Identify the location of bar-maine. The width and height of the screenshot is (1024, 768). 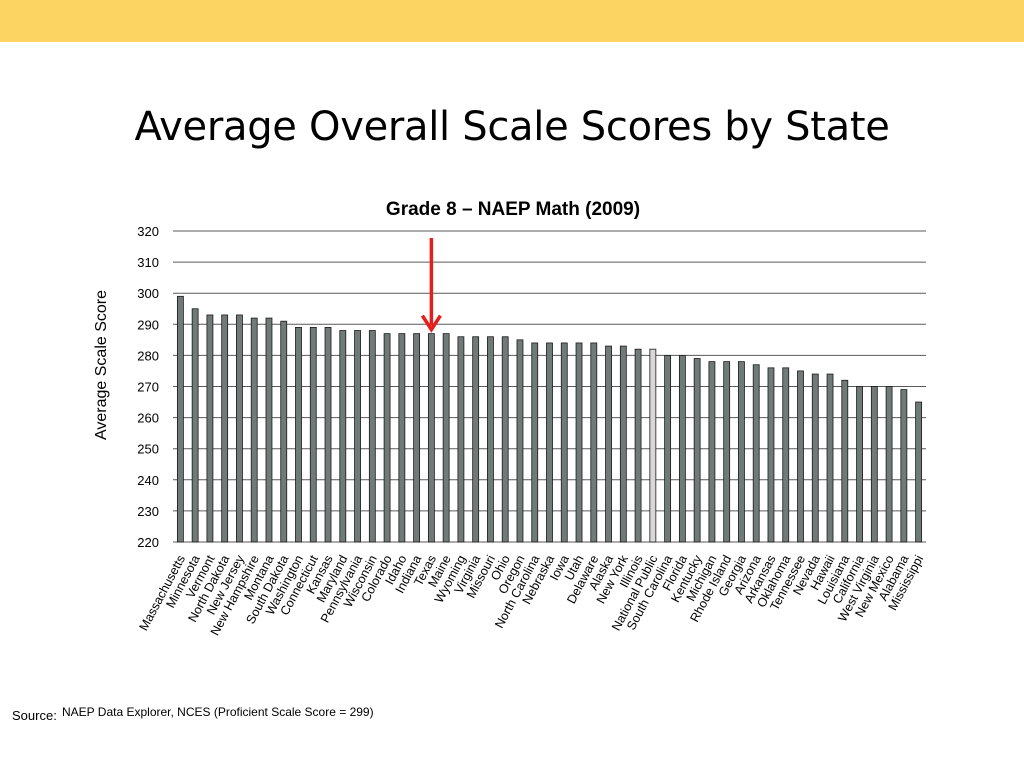
(446, 438).